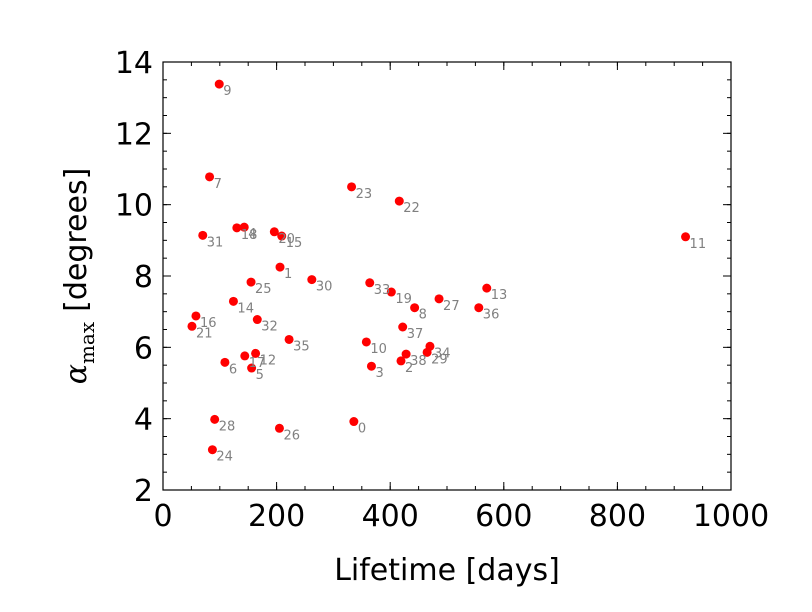 Image resolution: width=812 pixels, height=612 pixels. Describe the element at coordinates (227, 426) in the screenshot. I see `data-point-label: 28` at that location.